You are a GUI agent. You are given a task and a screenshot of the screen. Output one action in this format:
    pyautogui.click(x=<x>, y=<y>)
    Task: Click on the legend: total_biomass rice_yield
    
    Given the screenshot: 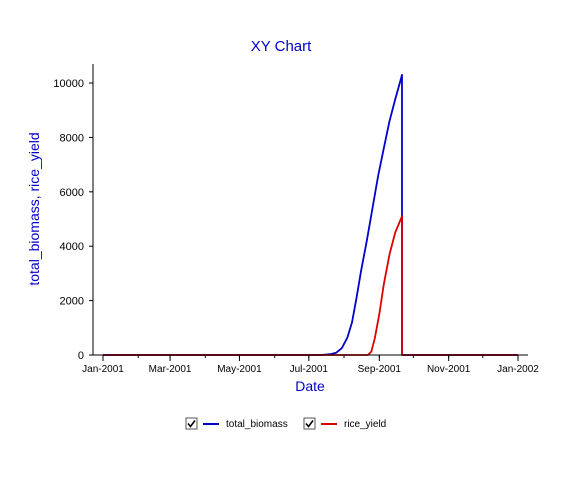 What is the action you would take?
    pyautogui.click(x=285, y=423)
    